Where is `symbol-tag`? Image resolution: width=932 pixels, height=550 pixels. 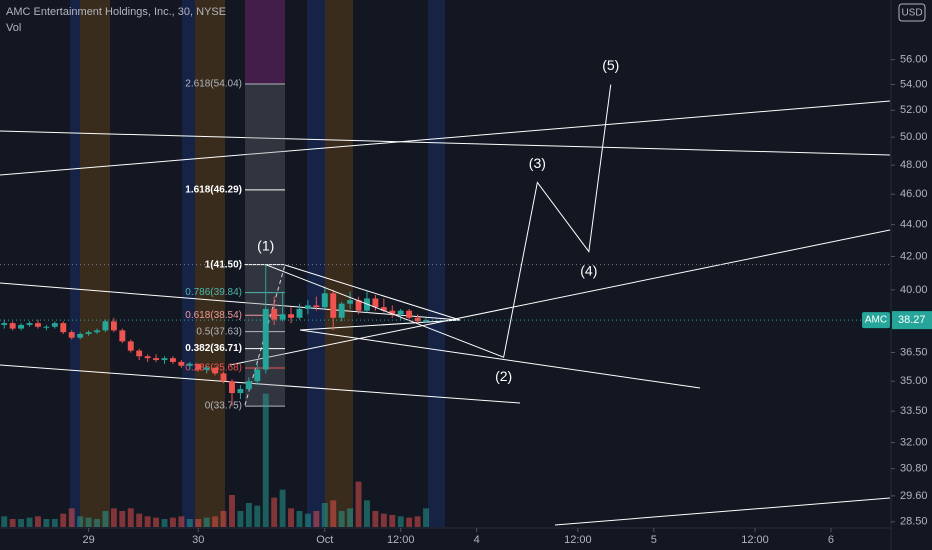
symbol-tag is located at coordinates (876, 320).